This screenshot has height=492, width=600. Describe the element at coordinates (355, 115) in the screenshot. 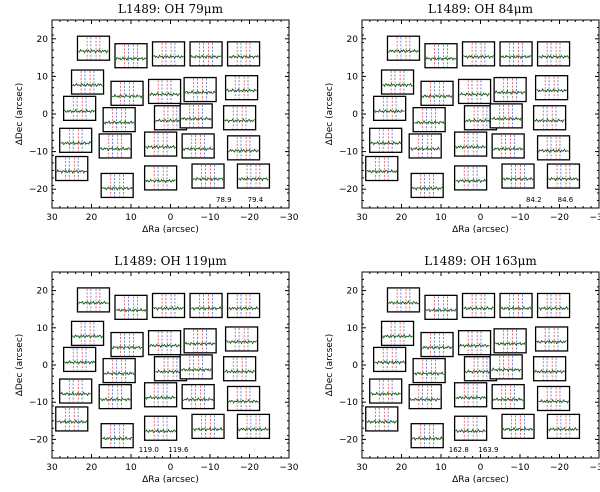

I see `y-tick-label: 0` at that location.